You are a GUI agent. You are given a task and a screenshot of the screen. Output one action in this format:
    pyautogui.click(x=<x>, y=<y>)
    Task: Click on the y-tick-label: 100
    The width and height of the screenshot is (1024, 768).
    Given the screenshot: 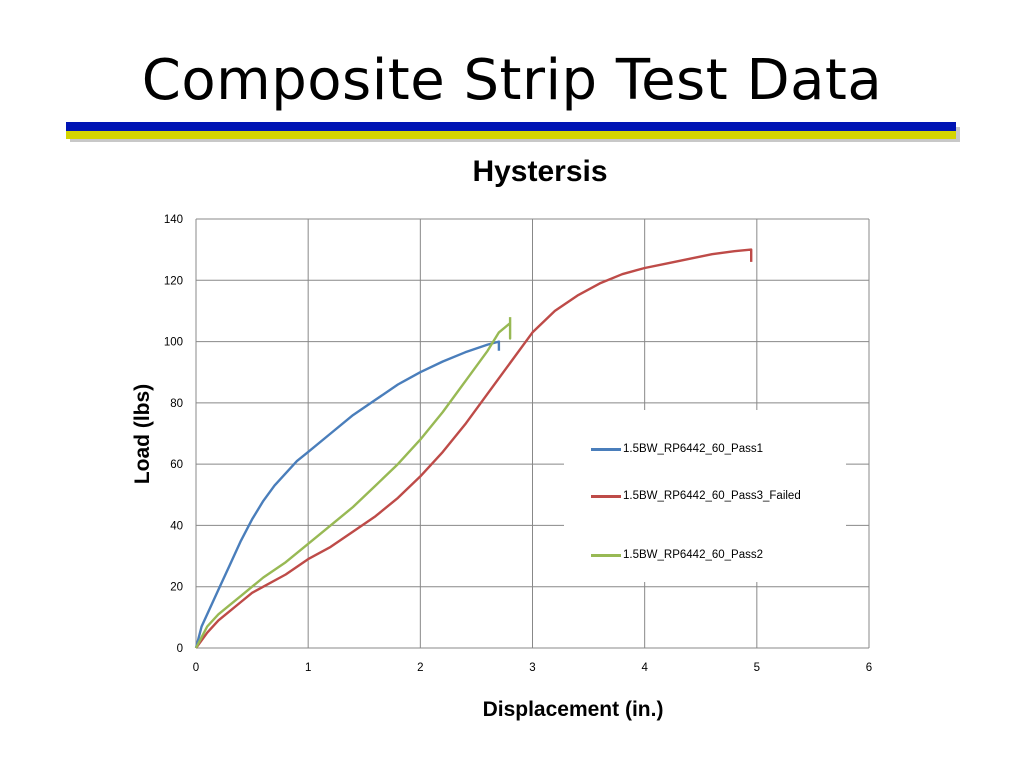 What is the action you would take?
    pyautogui.click(x=173, y=343)
    